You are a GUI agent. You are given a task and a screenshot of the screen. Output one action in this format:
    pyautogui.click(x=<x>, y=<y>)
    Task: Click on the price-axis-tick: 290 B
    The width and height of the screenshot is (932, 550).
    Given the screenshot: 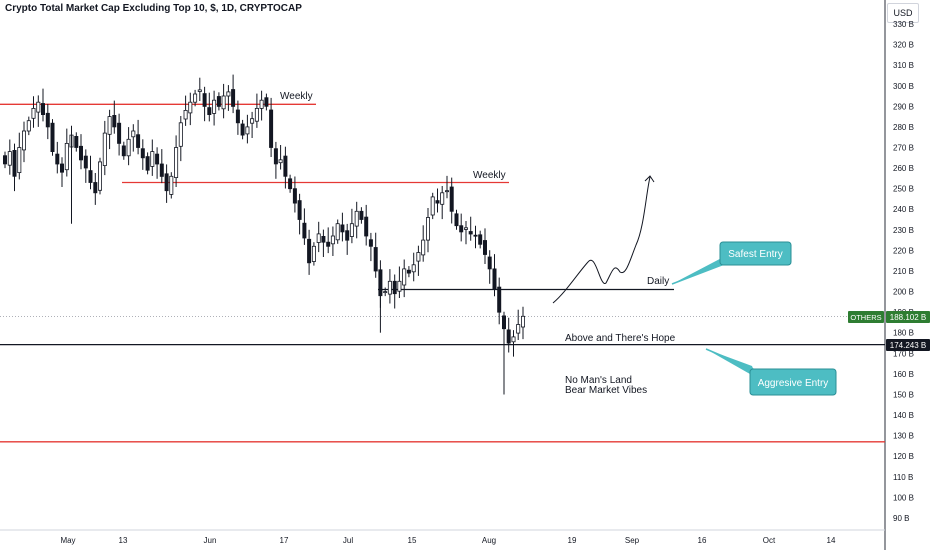 What is the action you would take?
    pyautogui.click(x=903, y=106)
    